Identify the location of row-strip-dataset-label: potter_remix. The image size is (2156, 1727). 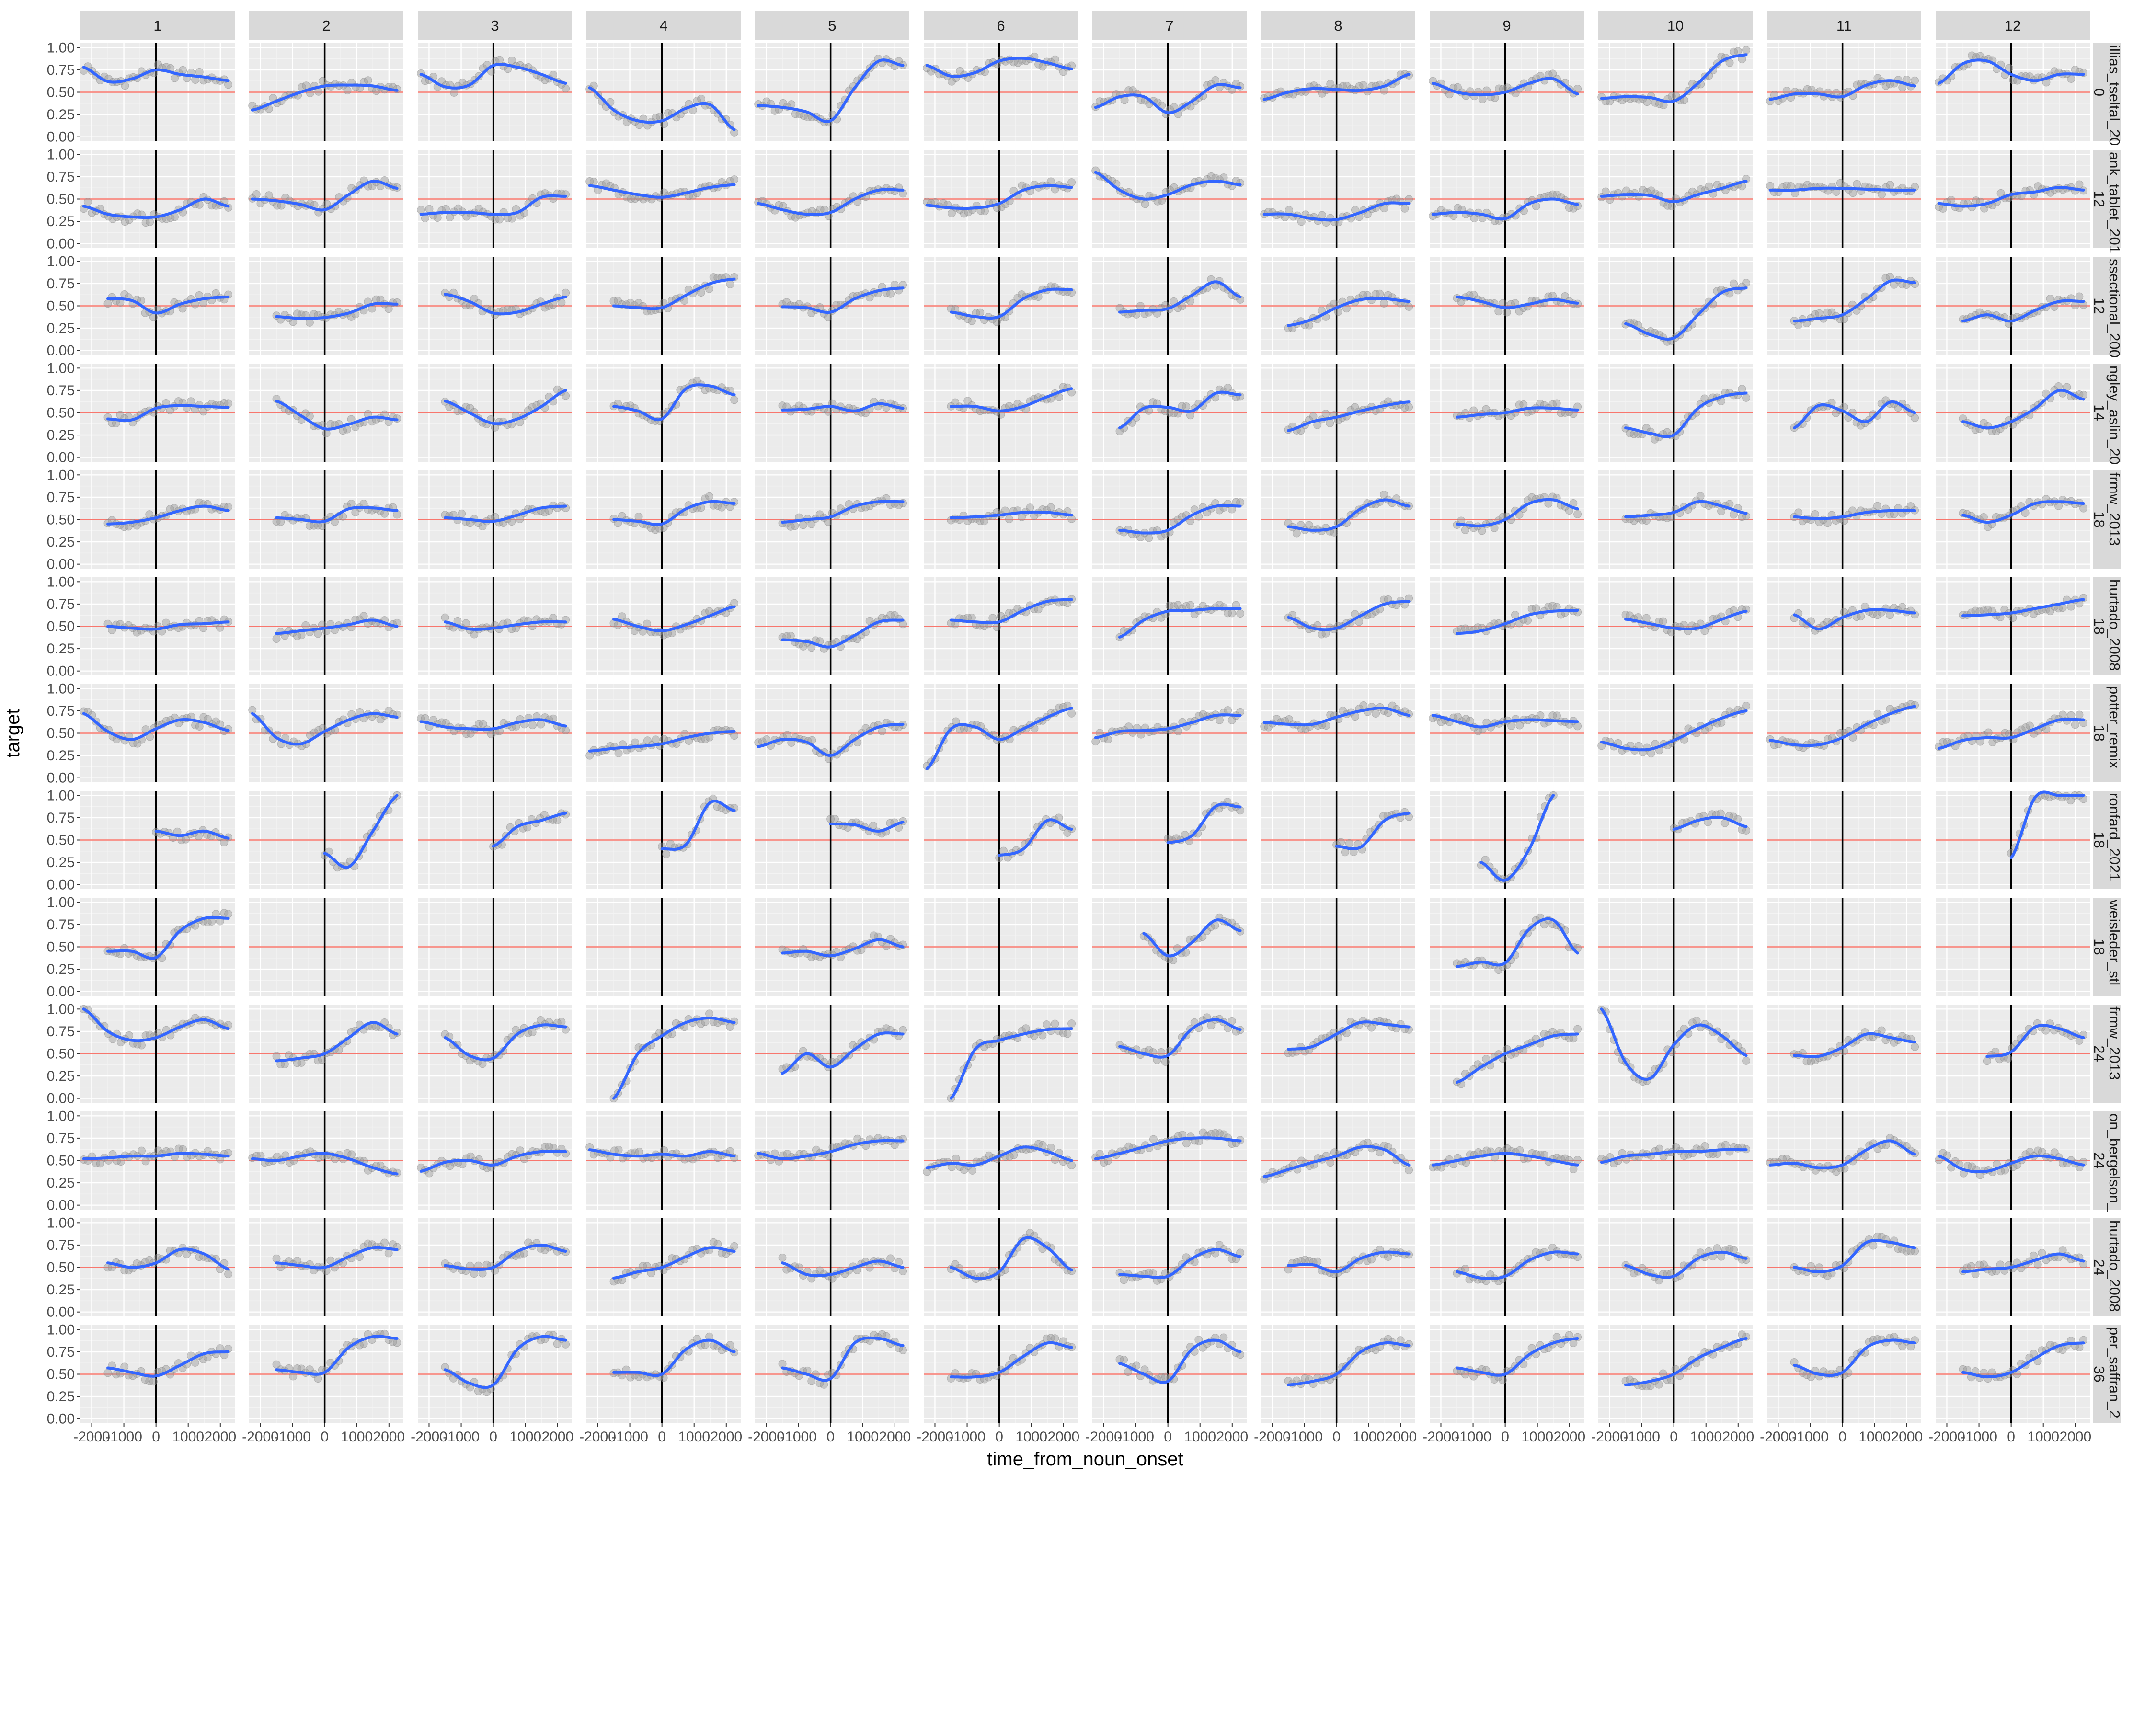
(2114, 727).